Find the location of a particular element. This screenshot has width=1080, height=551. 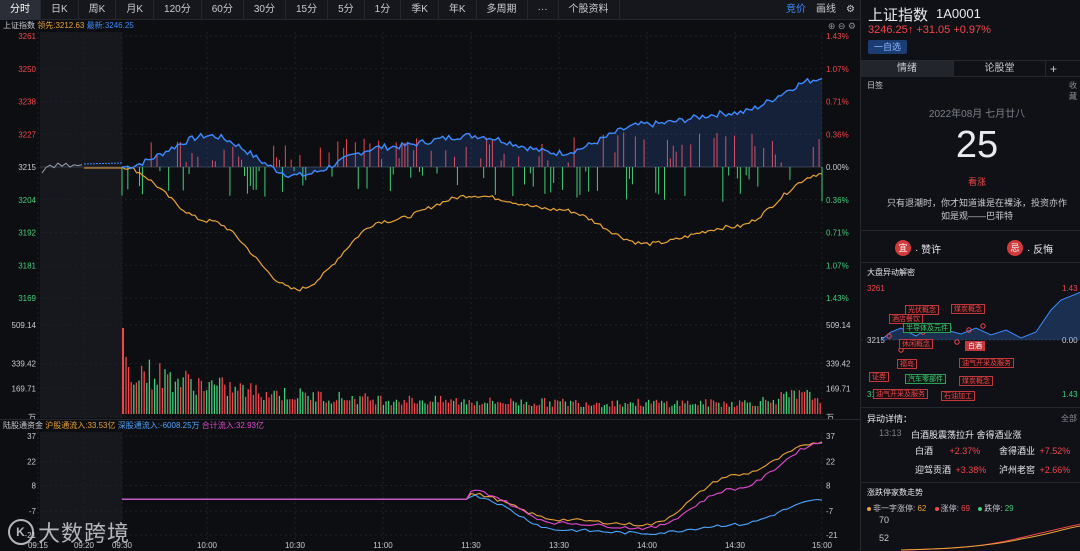

period-tab: 分时 is located at coordinates (20, 10).